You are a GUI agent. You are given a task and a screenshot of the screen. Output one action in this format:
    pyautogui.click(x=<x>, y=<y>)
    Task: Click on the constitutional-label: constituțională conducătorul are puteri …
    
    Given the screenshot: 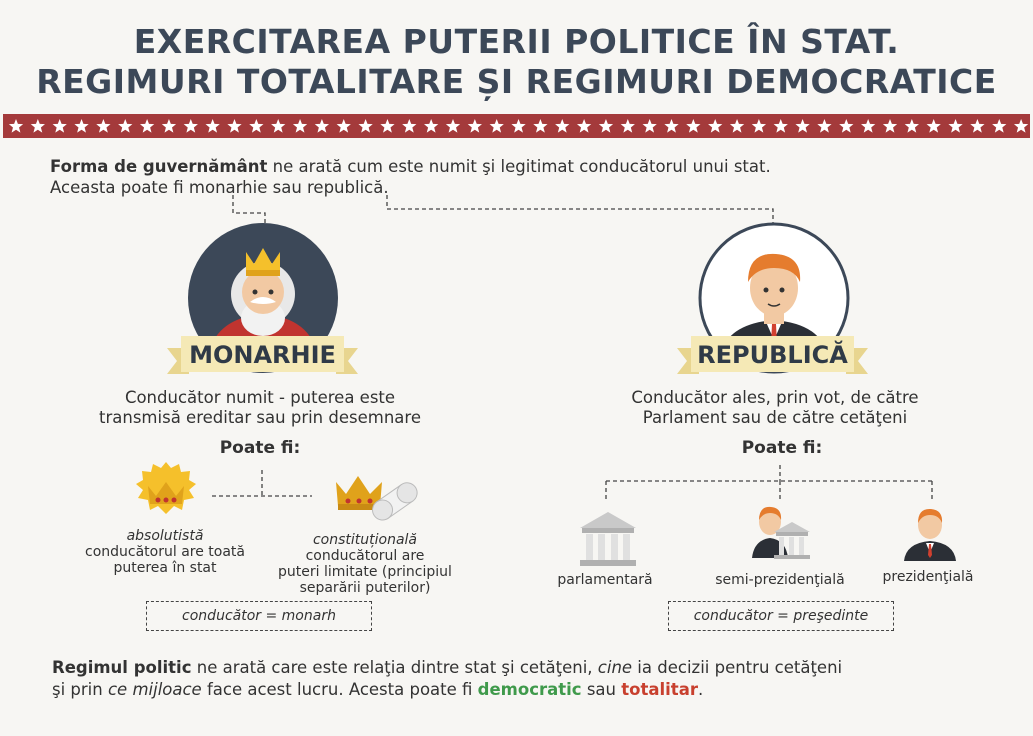 What is the action you would take?
    pyautogui.click(x=365, y=564)
    